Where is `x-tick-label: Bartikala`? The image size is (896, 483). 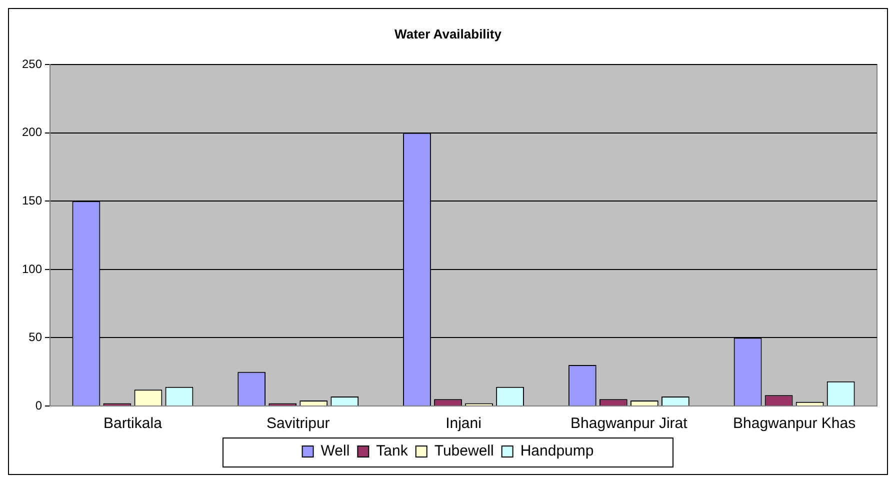 x-tick-label: Bartikala is located at coordinates (133, 423).